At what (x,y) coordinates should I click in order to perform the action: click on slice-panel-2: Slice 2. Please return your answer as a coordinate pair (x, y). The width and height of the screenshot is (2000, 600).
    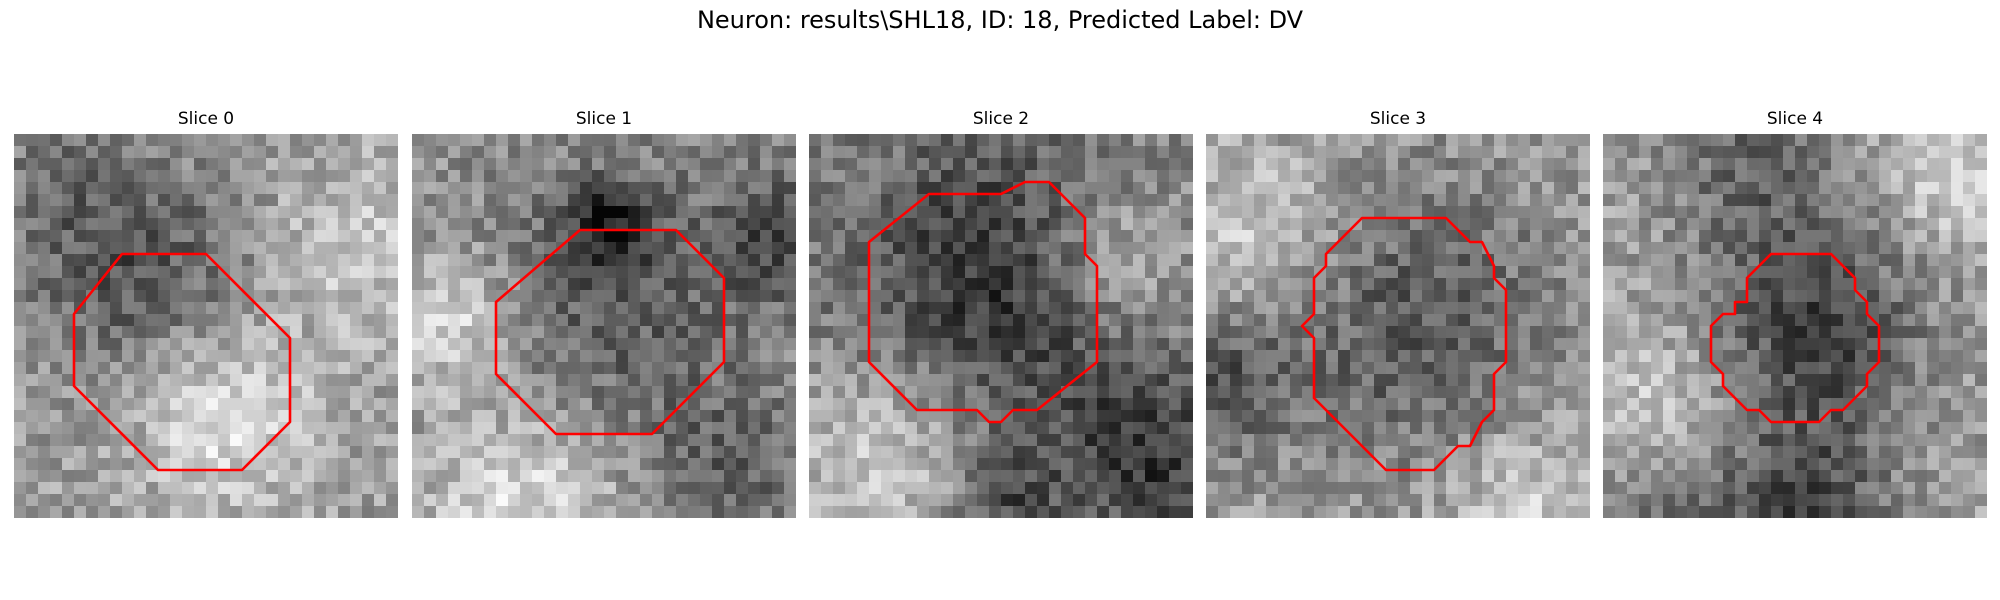
    Looking at the image, I should click on (1001, 313).